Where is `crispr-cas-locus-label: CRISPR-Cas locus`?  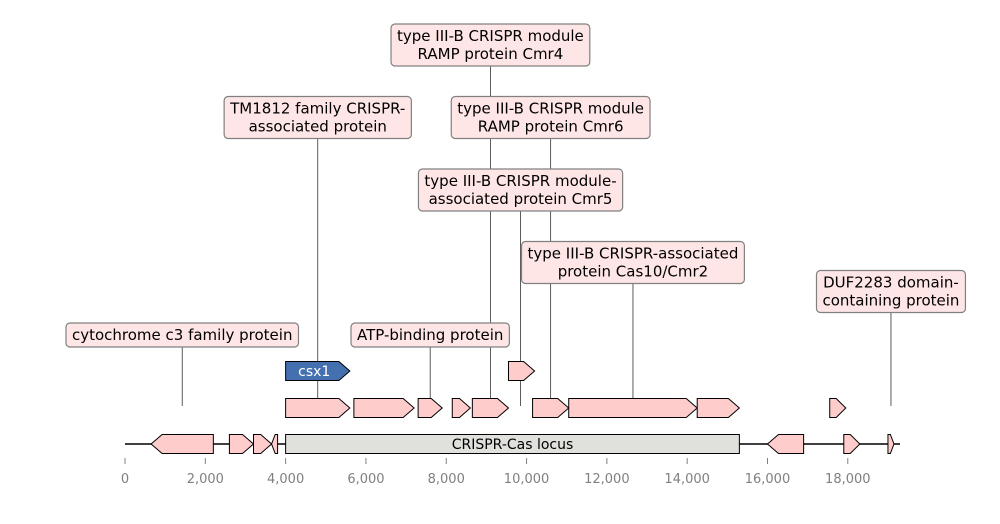
crispr-cas-locus-label: CRISPR-Cas locus is located at coordinates (513, 445).